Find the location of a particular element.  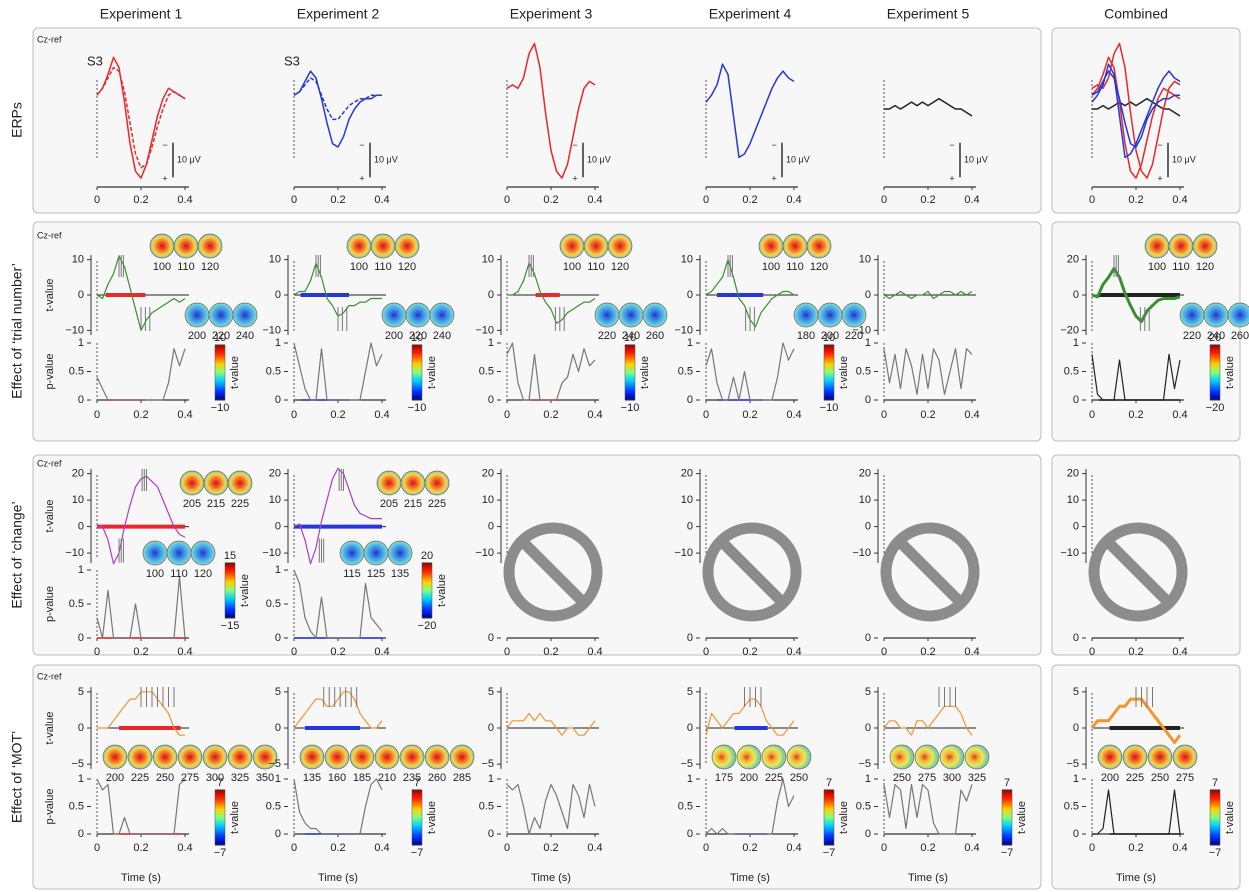

topo-label: 215 is located at coordinates (216, 504).